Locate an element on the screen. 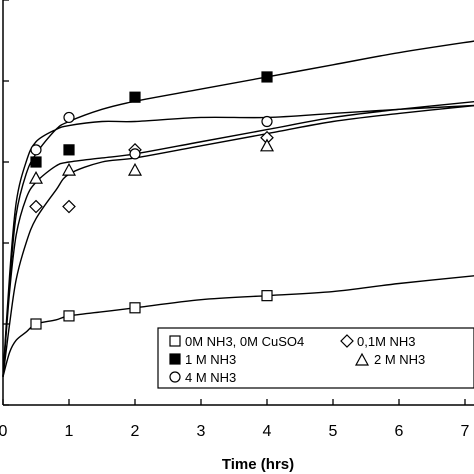  x-tick-label: 7 is located at coordinates (465, 431).